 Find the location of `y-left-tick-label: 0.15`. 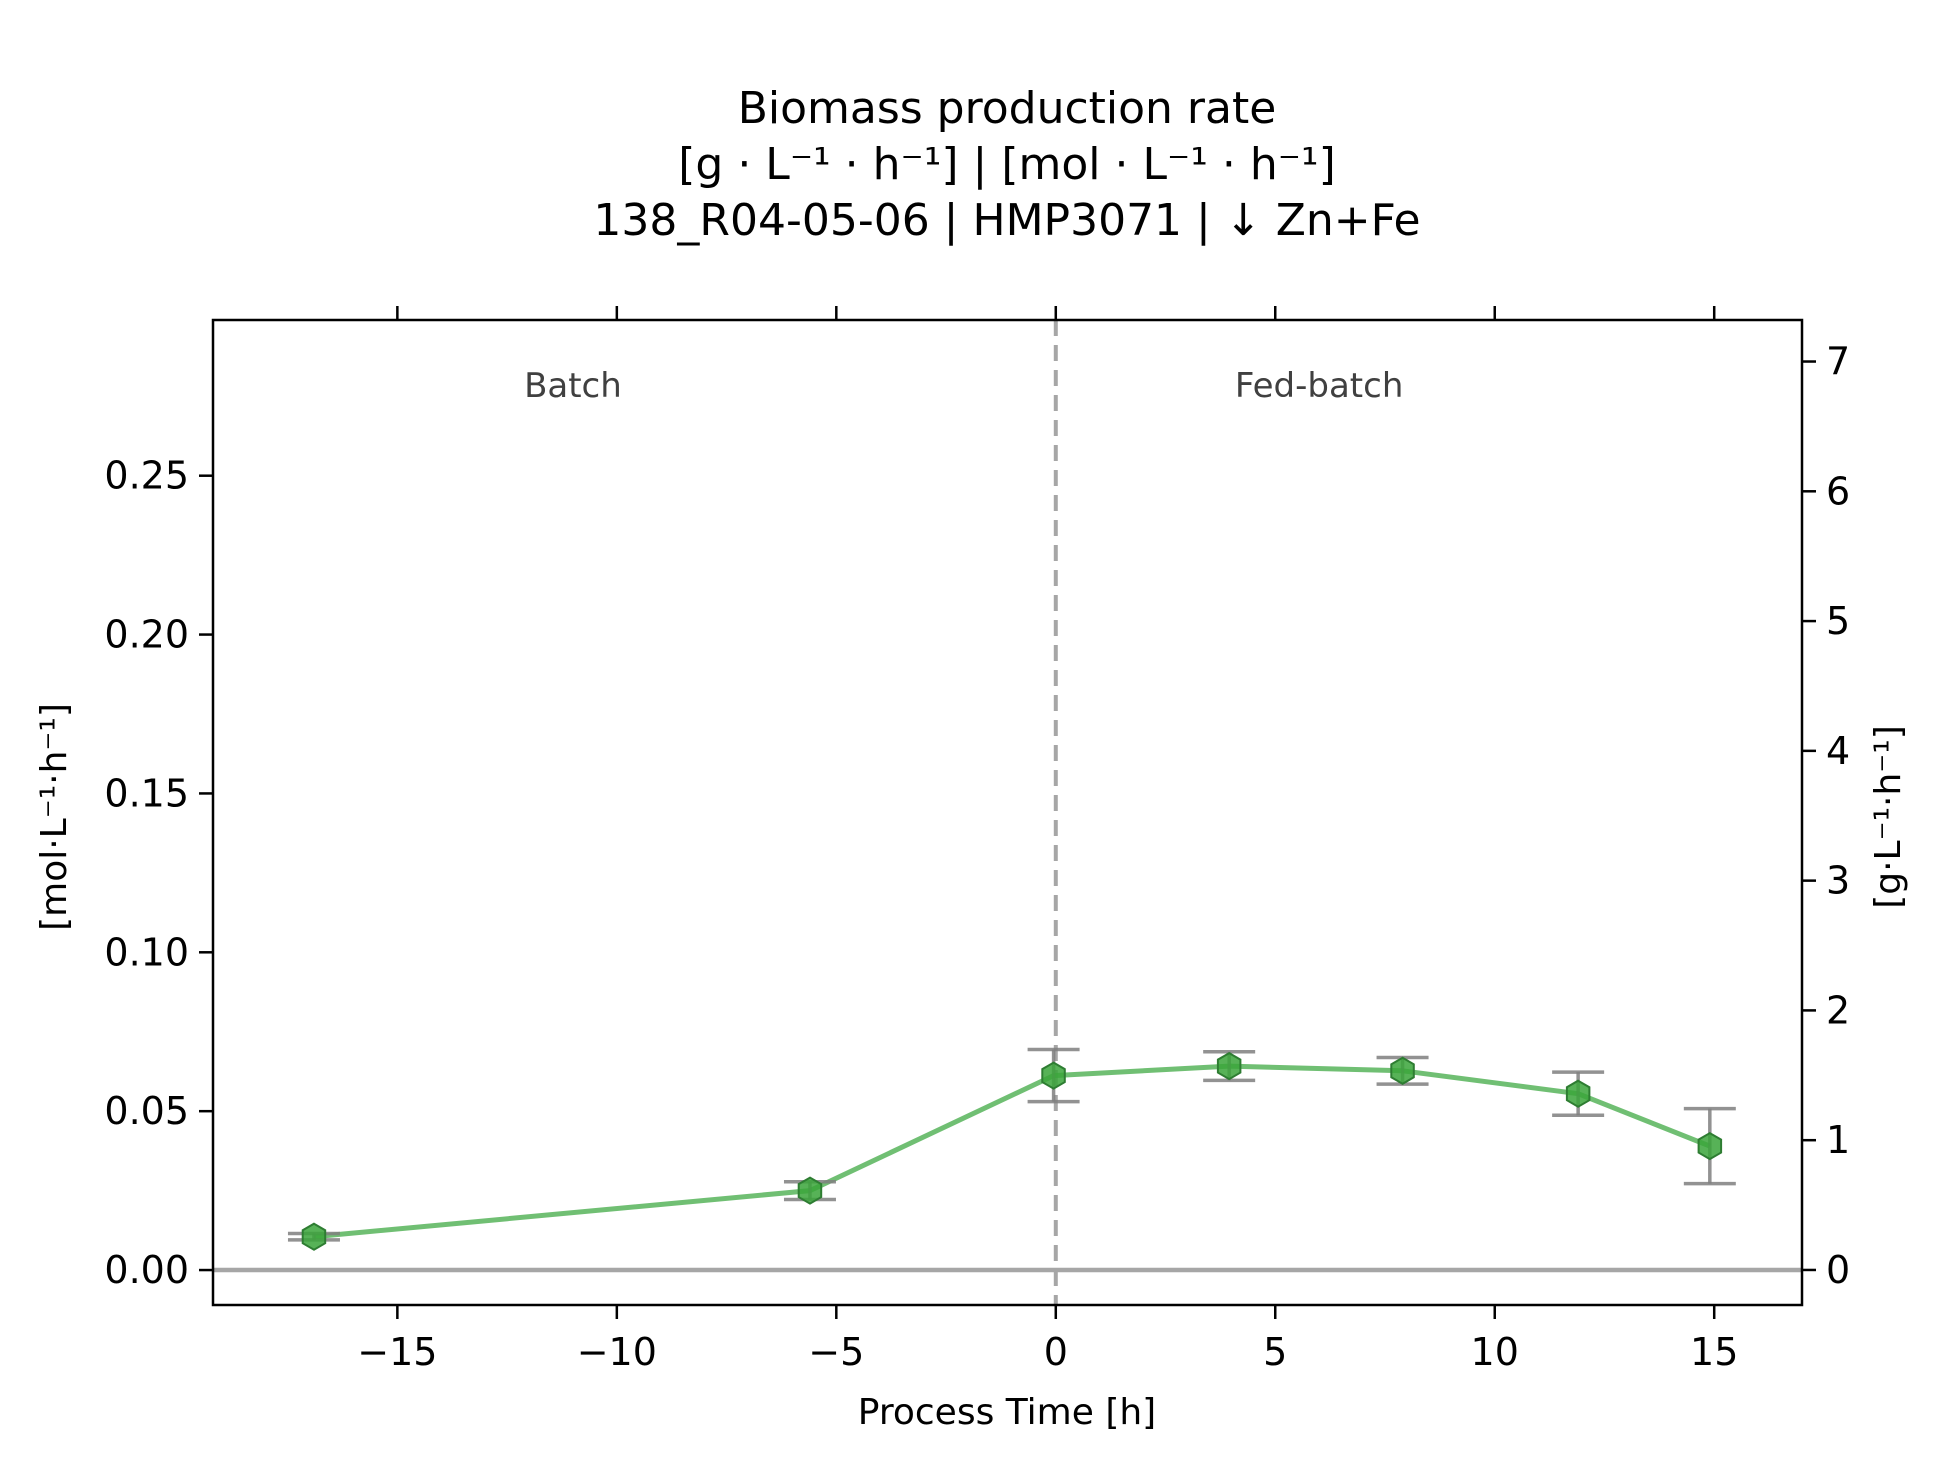

y-left-tick-label: 0.15 is located at coordinates (146, 793).